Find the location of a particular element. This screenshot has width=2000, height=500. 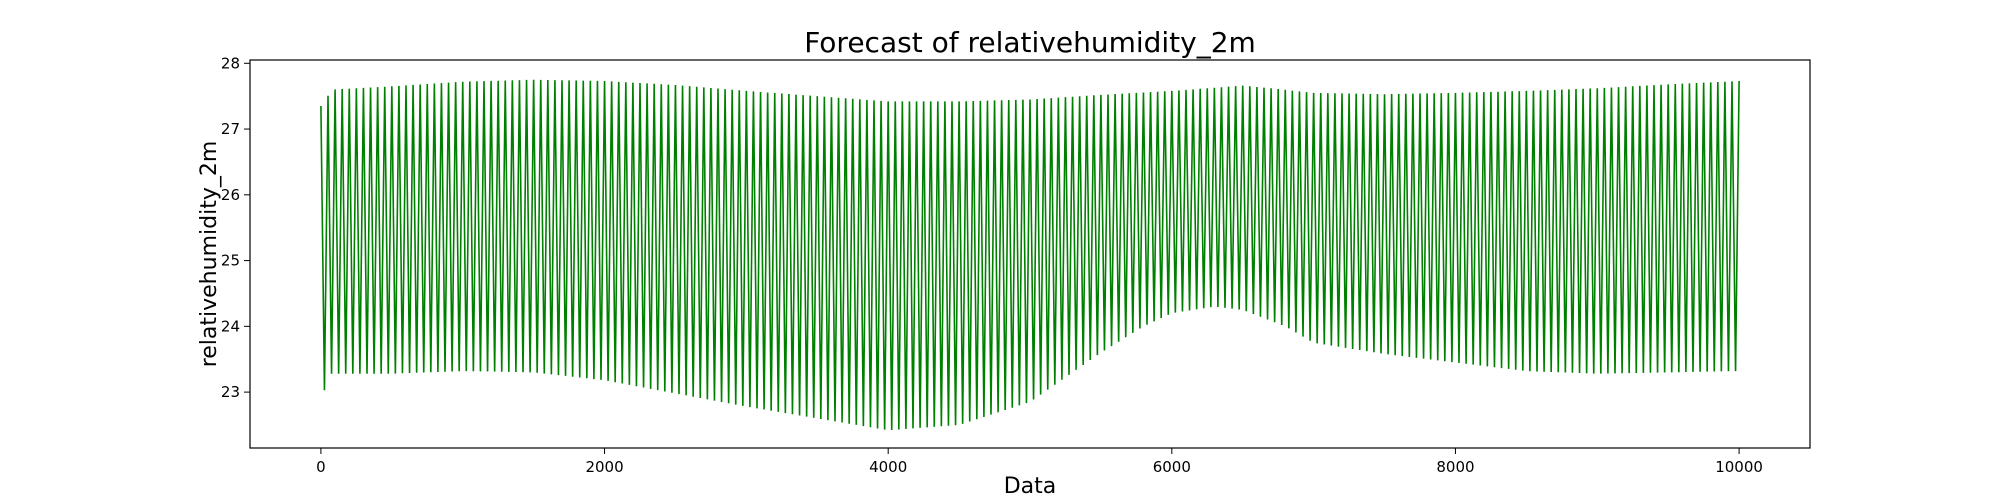

x-tick-label: 10000 is located at coordinates (1739, 467).